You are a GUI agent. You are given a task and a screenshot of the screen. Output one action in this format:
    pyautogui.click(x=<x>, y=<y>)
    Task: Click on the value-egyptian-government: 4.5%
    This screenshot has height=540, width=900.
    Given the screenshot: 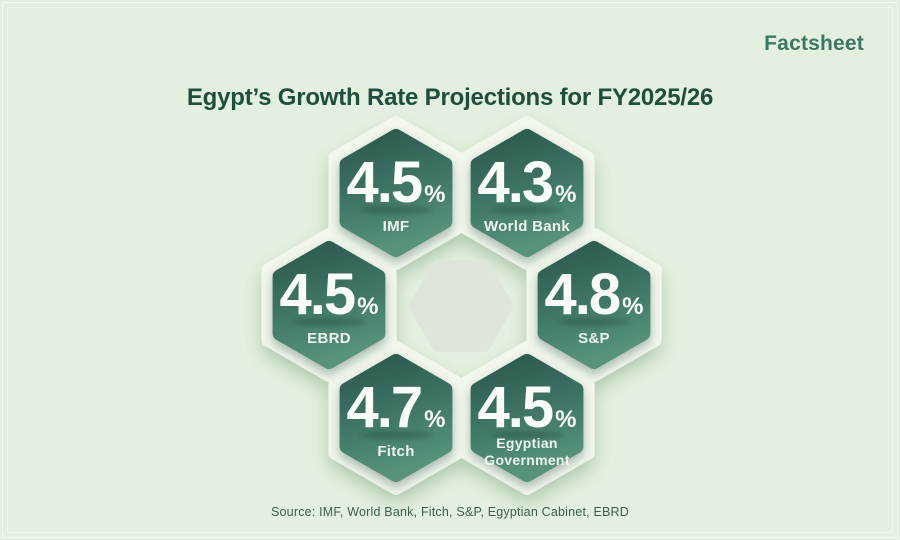 What is the action you would take?
    pyautogui.click(x=527, y=407)
    